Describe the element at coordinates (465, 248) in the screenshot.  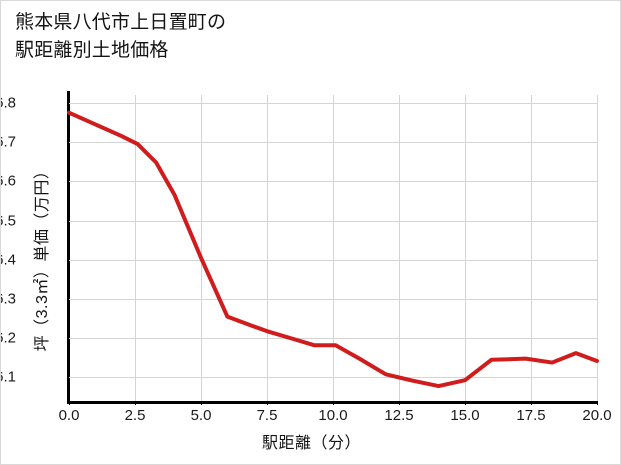
I see `gridline-v-15.0` at that location.